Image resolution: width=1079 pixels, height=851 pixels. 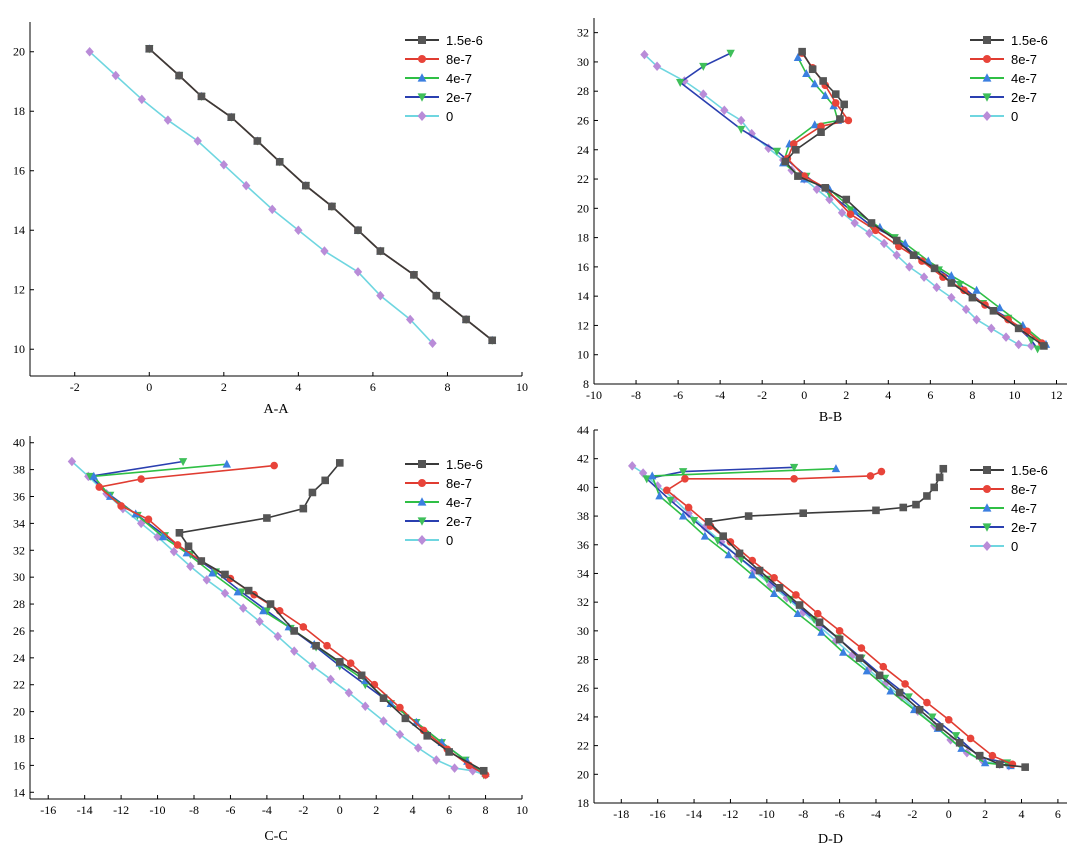 What do you see at coordinates (888, 395) in the screenshot?
I see `x-tick-label: 4` at bounding box center [888, 395].